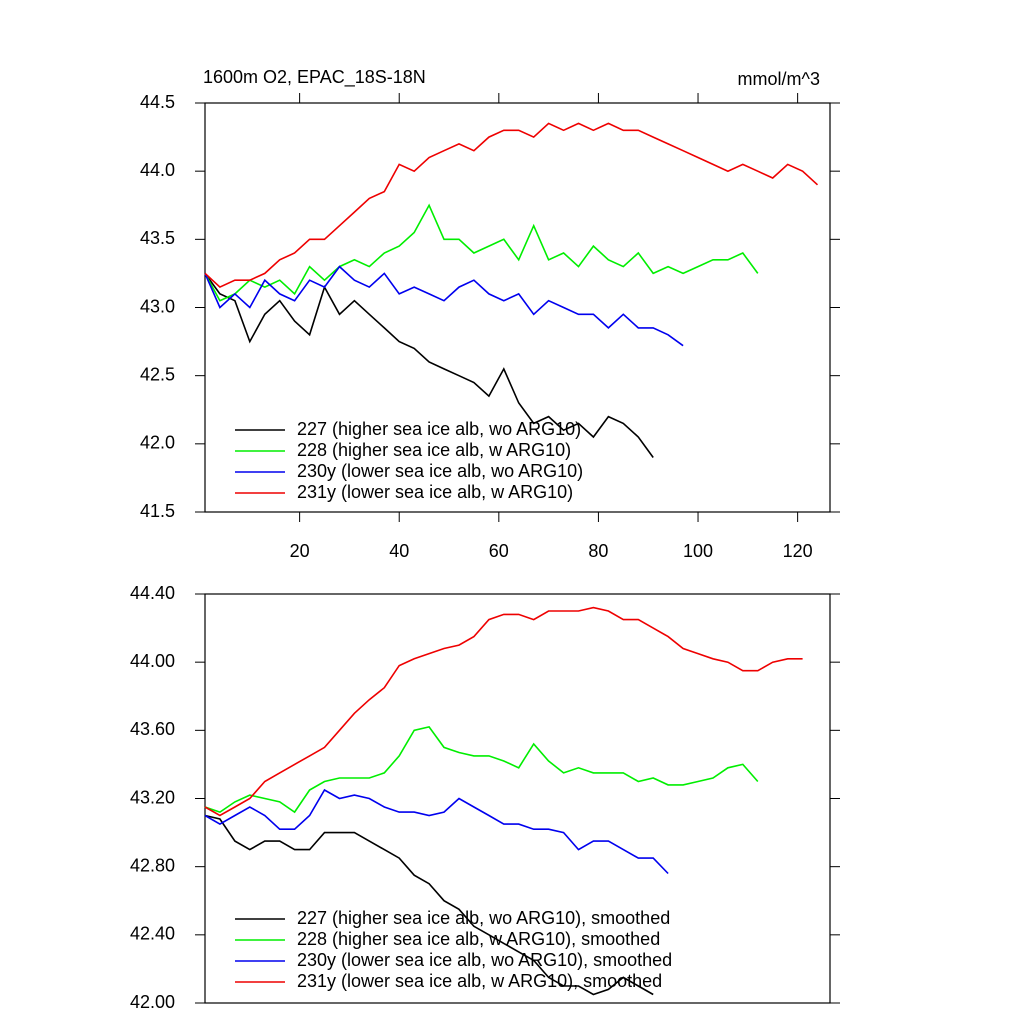 This screenshot has width=1024, height=1024. What do you see at coordinates (434, 450) in the screenshot?
I see `legend-label: 228 (higher sea ice alb, w ARG10)` at bounding box center [434, 450].